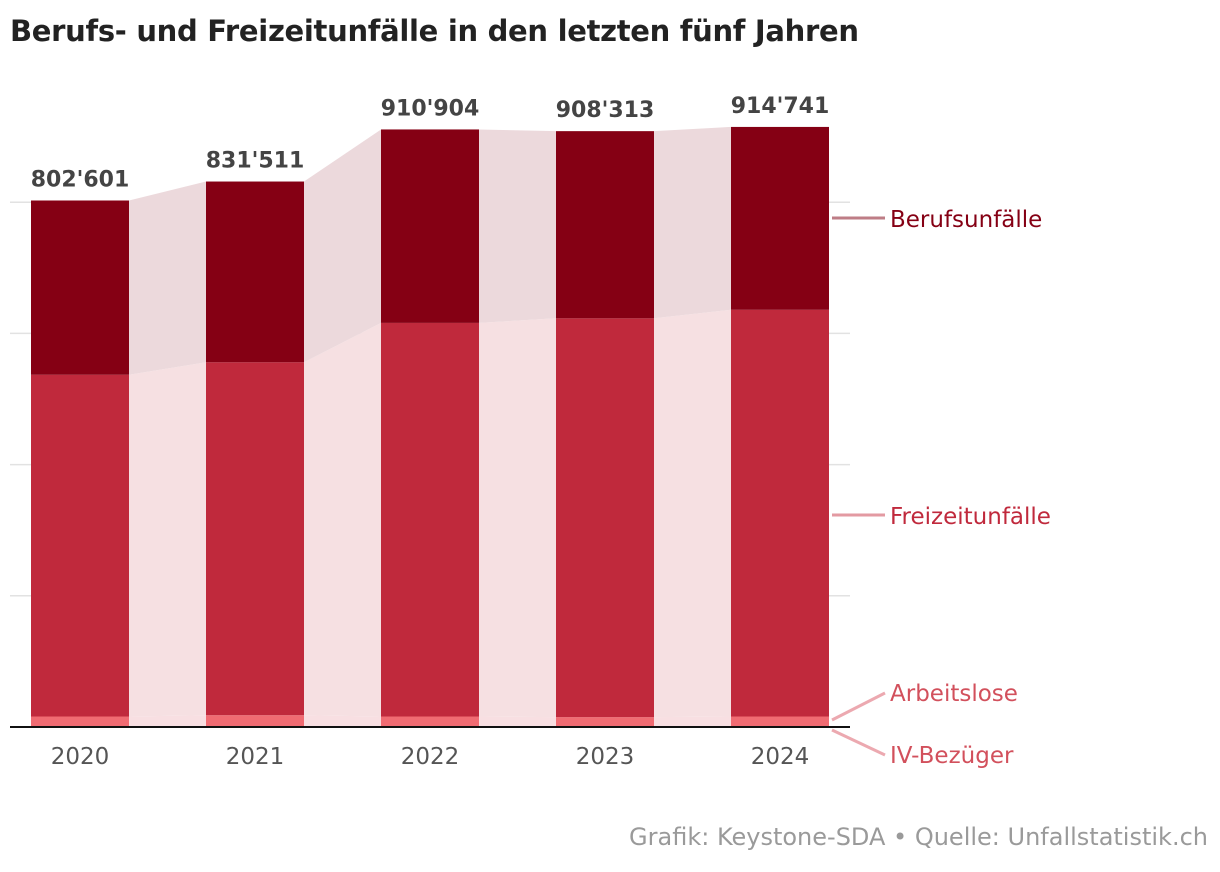  Describe the element at coordinates (780, 757) in the screenshot. I see `x-tick-2024: 2024` at that location.